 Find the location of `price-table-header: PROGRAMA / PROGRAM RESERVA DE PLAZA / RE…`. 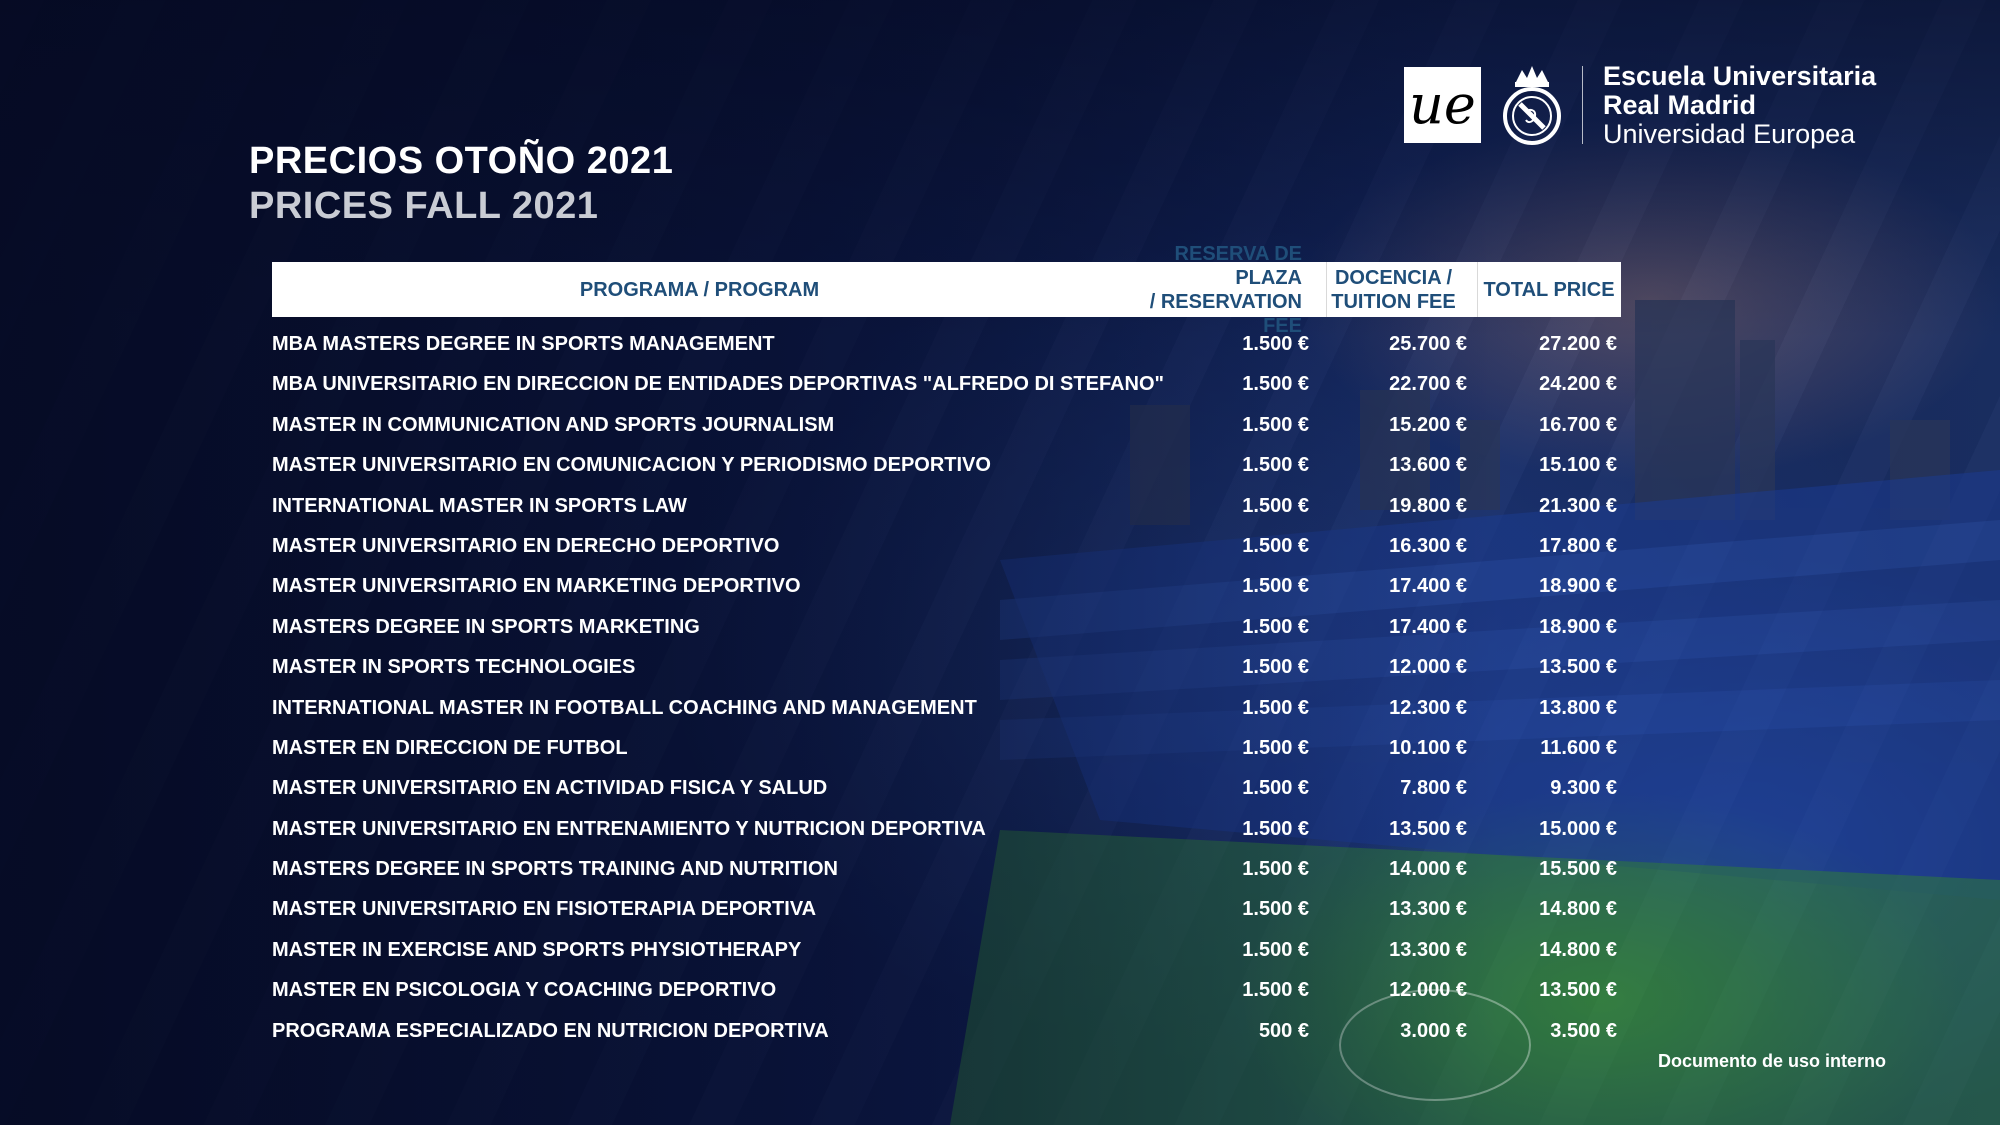

price-table-header: PROGRAMA / PROGRAM RESERVA DE PLAZA / RE… is located at coordinates (946, 290).